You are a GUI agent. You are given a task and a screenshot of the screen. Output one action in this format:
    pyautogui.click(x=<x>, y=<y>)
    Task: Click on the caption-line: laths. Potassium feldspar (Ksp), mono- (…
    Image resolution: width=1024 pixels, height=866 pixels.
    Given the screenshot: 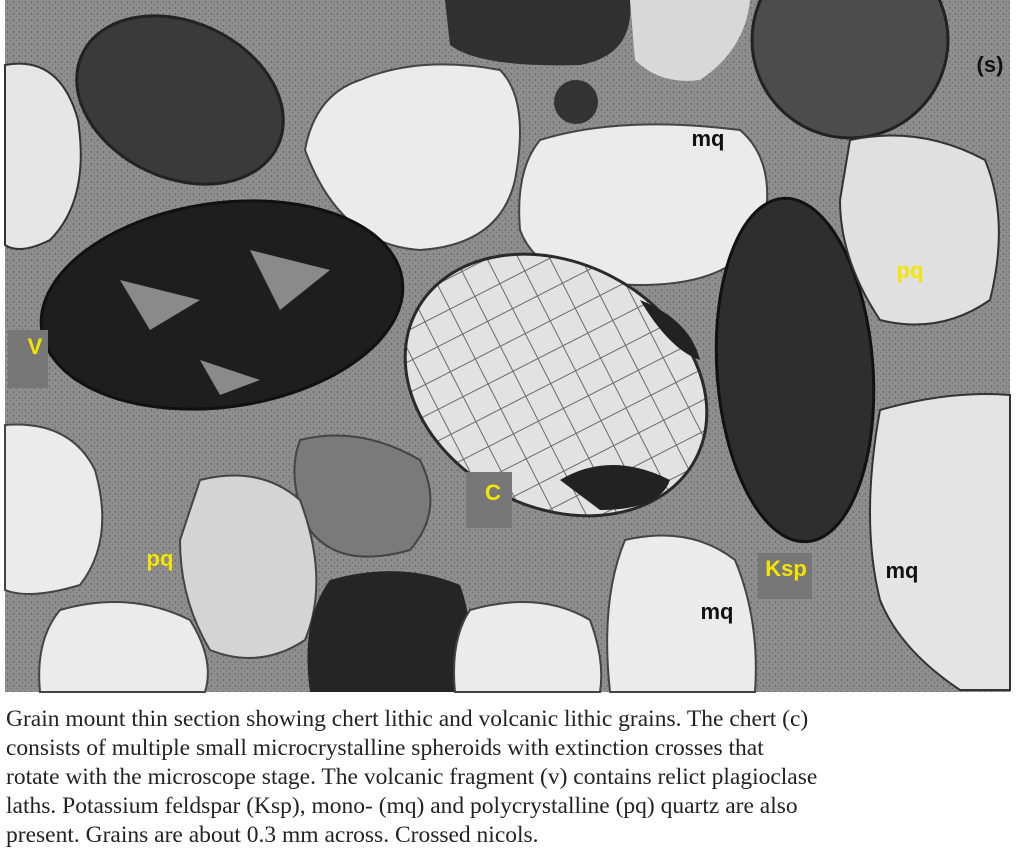 What is the action you would take?
    pyautogui.click(x=402, y=806)
    